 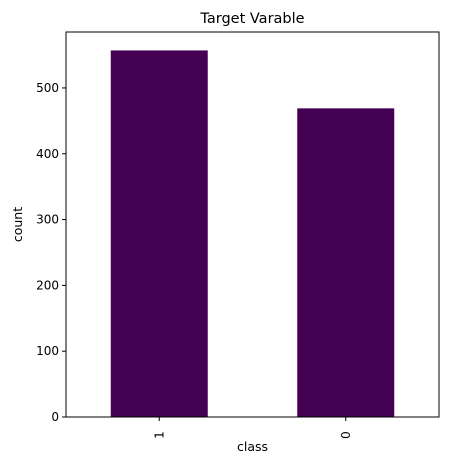 What do you see at coordinates (47, 88) in the screenshot?
I see `y-tick-label: 500` at bounding box center [47, 88].